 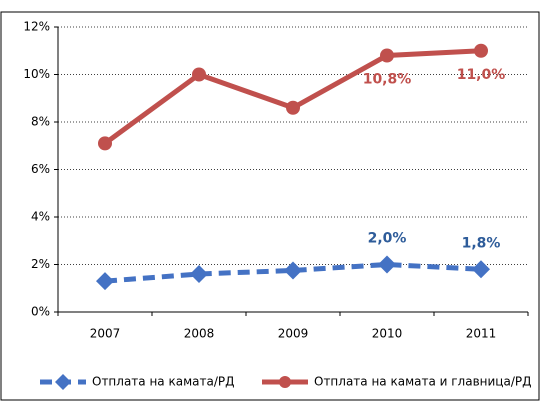 I want to click on x-tick-label: 2008, so click(x=199, y=334).